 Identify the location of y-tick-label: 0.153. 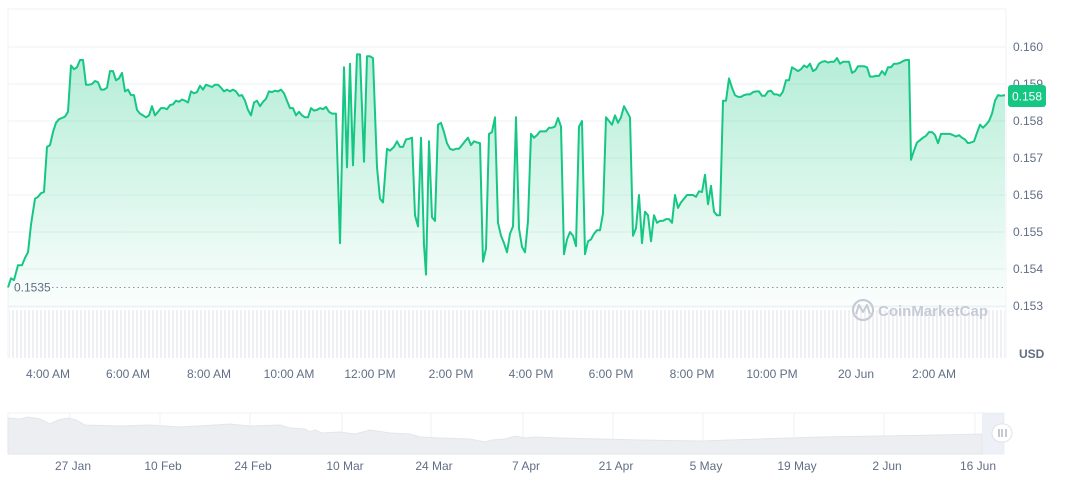
(1028, 306).